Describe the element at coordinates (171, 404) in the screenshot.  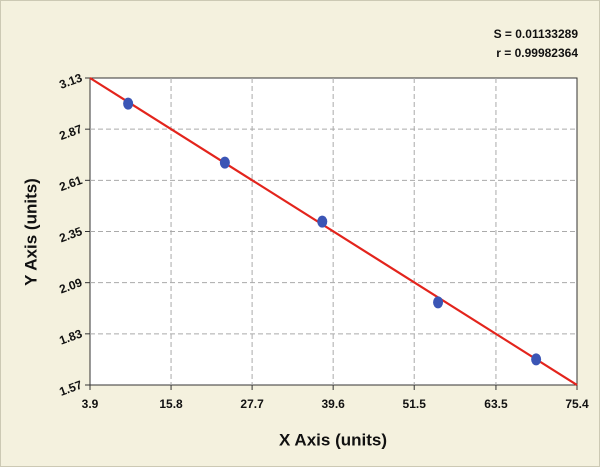
I see `x-tick-label: 15.8` at that location.